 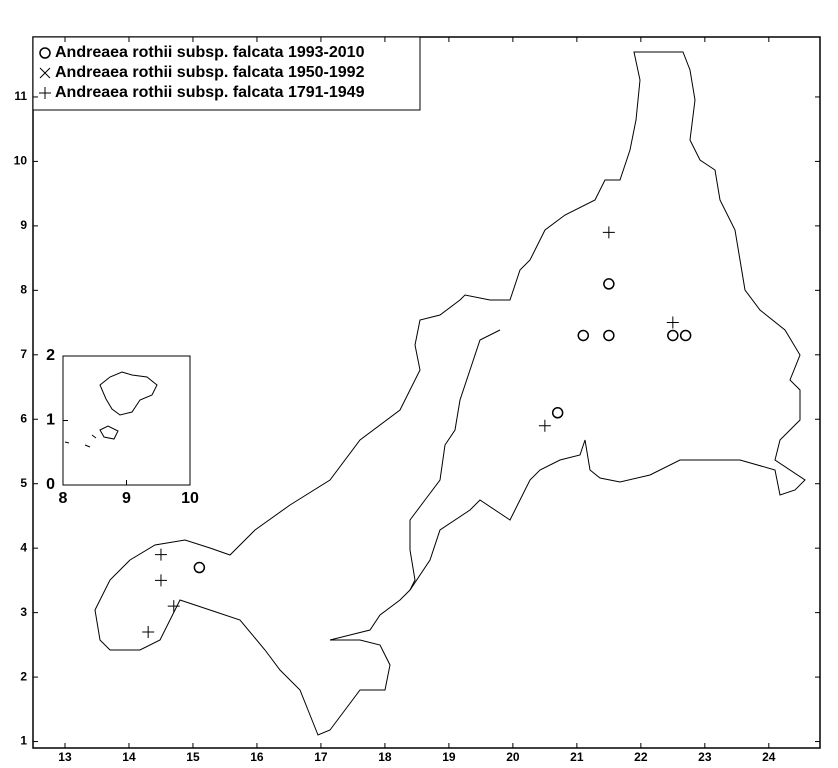 I want to click on y-tick-label: 7, so click(x=23, y=354).